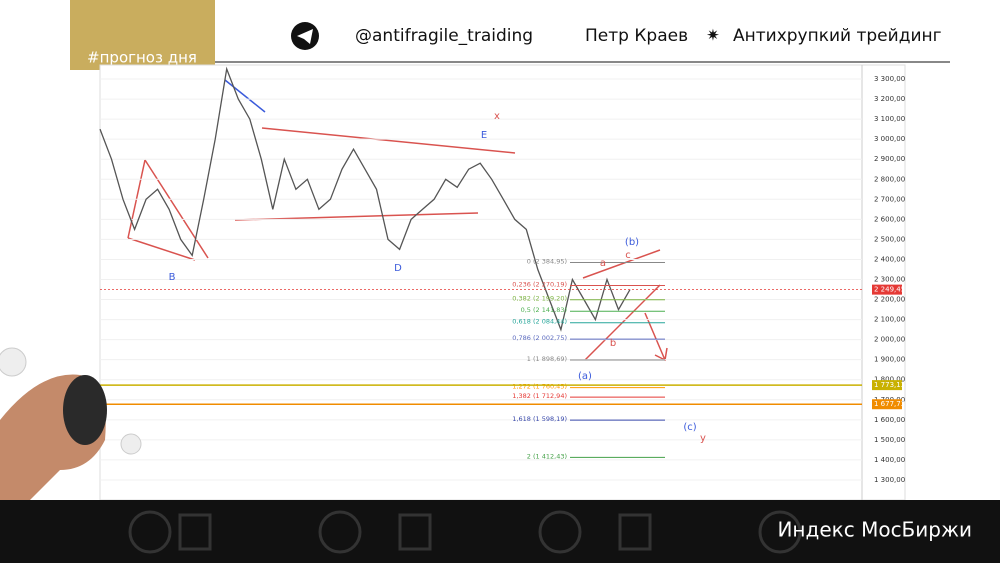 The image size is (1000, 567). What do you see at coordinates (539, 387) in the screenshot?
I see `fib-label: 1,272 (1 760,45)` at bounding box center [539, 387].